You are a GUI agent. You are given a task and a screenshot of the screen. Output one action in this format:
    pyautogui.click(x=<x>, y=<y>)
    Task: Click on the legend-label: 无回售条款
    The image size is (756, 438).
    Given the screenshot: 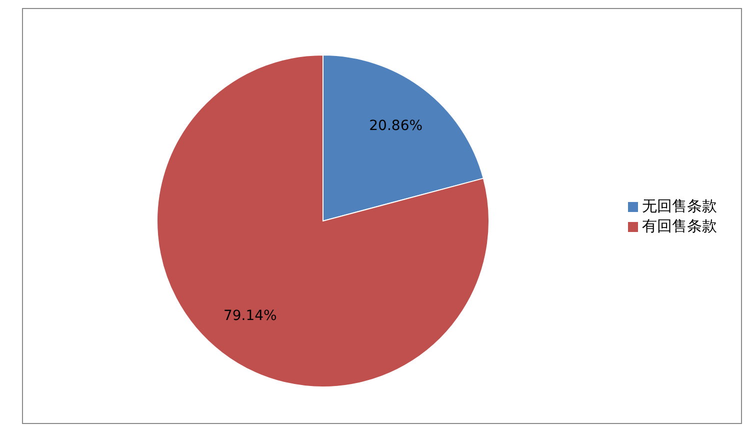 What is the action you would take?
    pyautogui.click(x=679, y=206)
    